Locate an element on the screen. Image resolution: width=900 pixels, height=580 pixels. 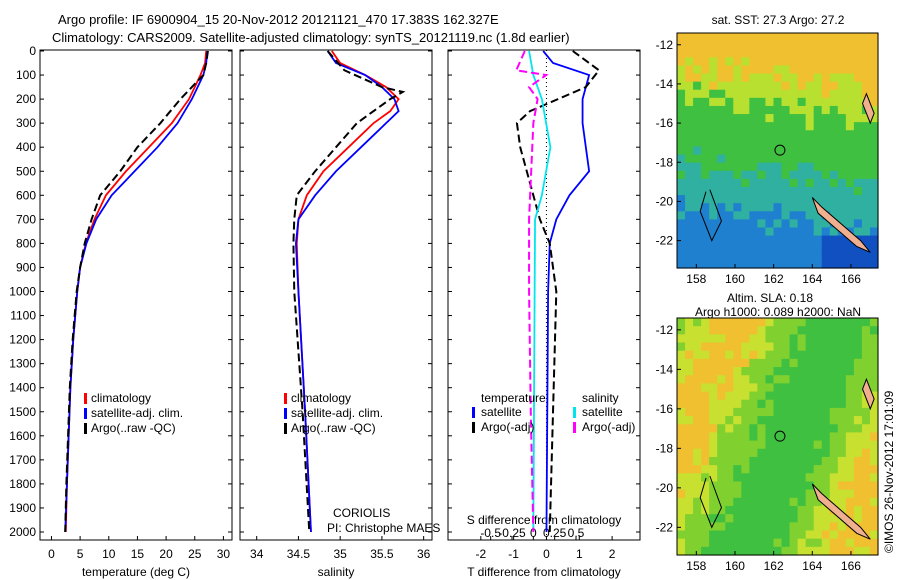
lat-tick-label: -12 is located at coordinates (665, 330).